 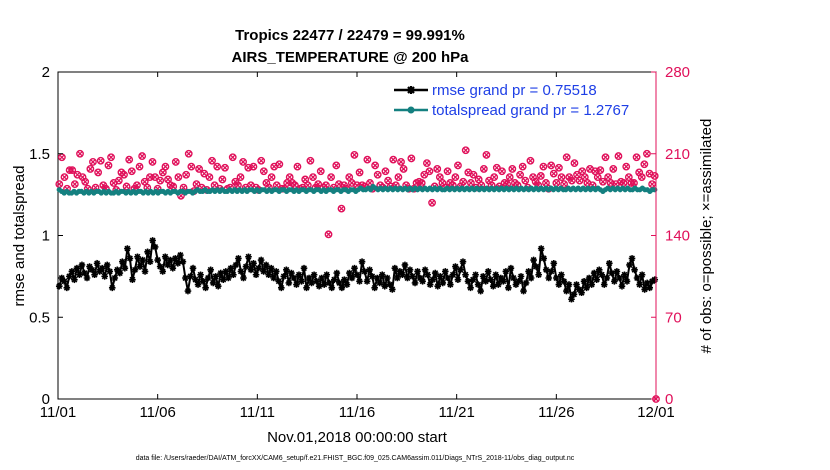 I want to click on y2-tick-label: 280, so click(x=677, y=72).